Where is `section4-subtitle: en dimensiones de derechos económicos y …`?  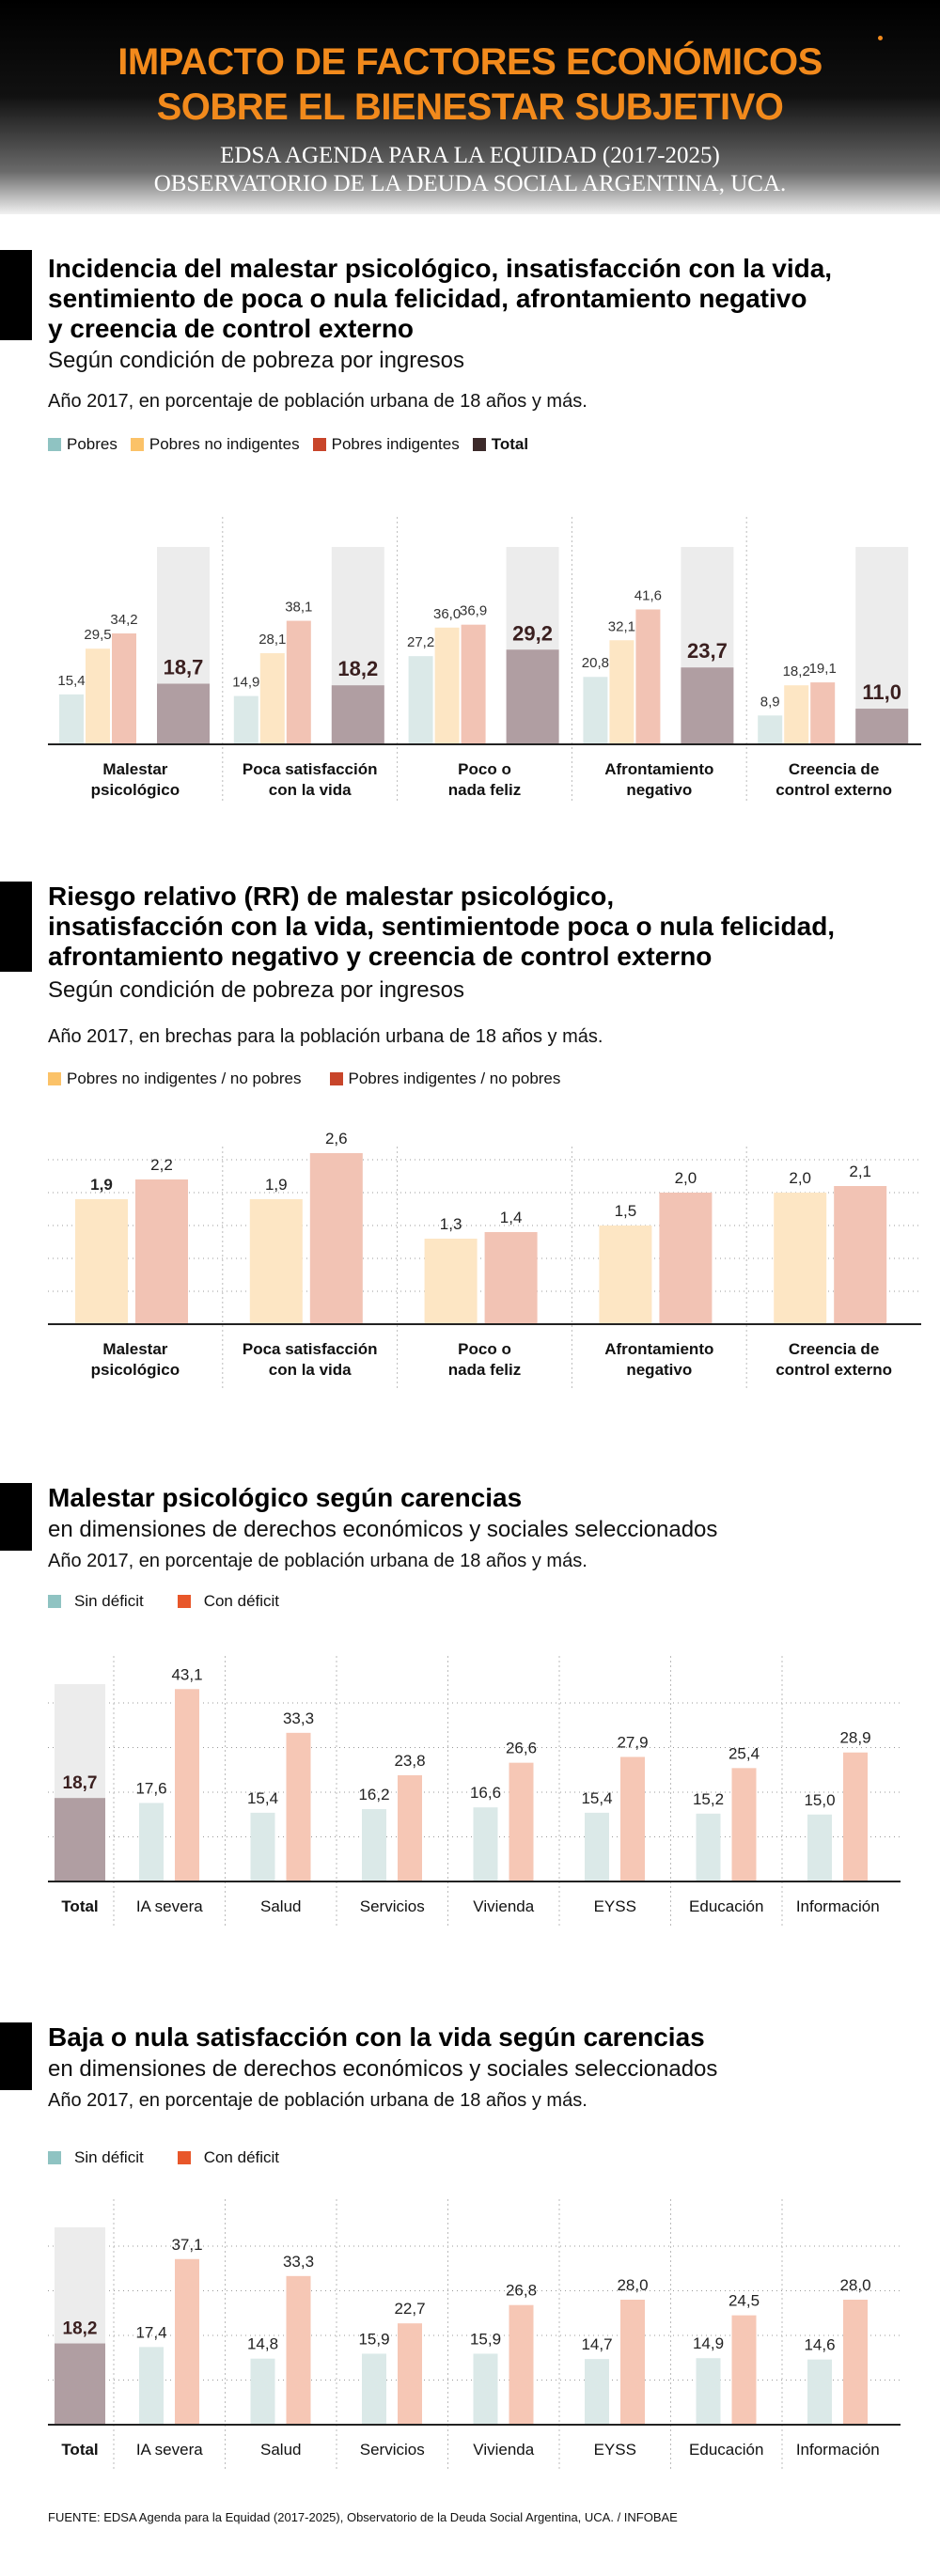 section4-subtitle: en dimensiones de derechos económicos y … is located at coordinates (383, 2069).